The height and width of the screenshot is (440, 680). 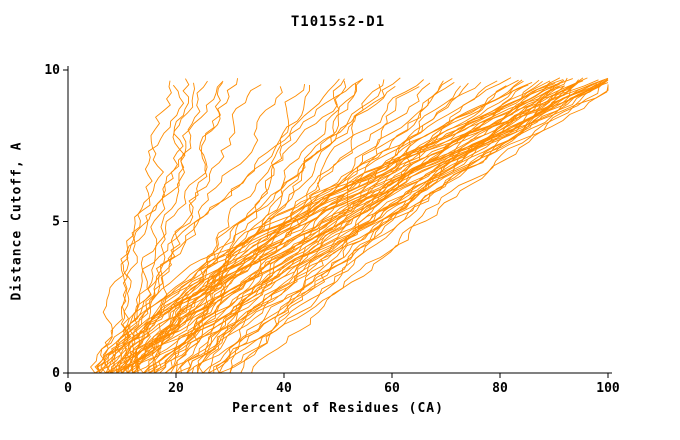 I want to click on y-tick-label: 10, so click(x=52, y=70).